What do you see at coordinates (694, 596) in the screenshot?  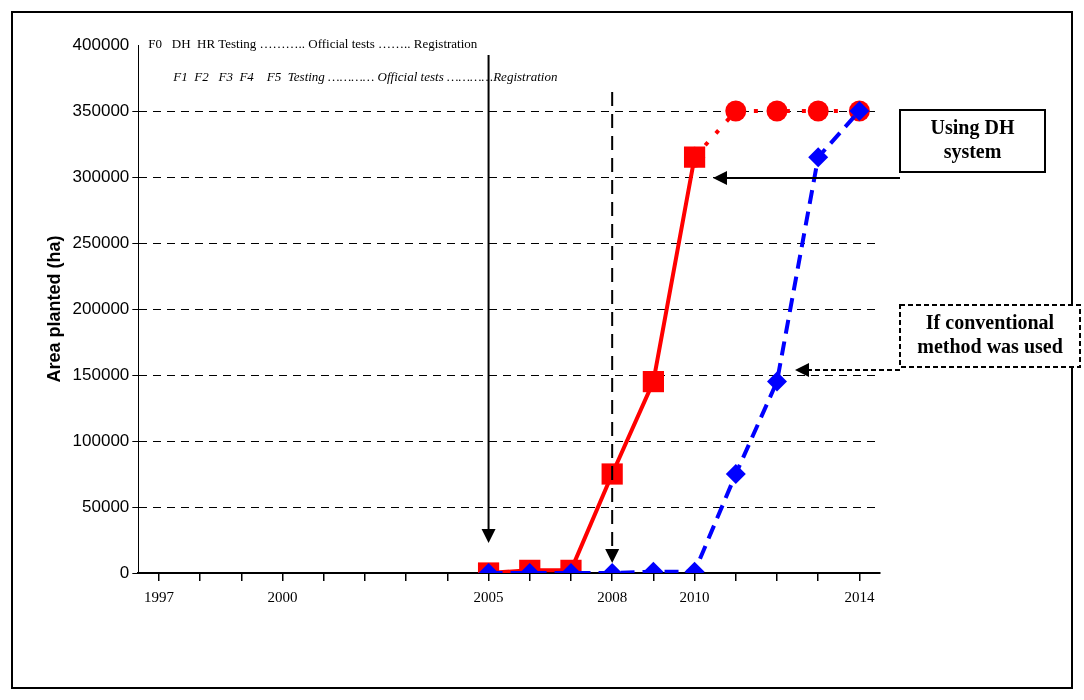 I see `x-tick-label: 2010` at bounding box center [694, 596].